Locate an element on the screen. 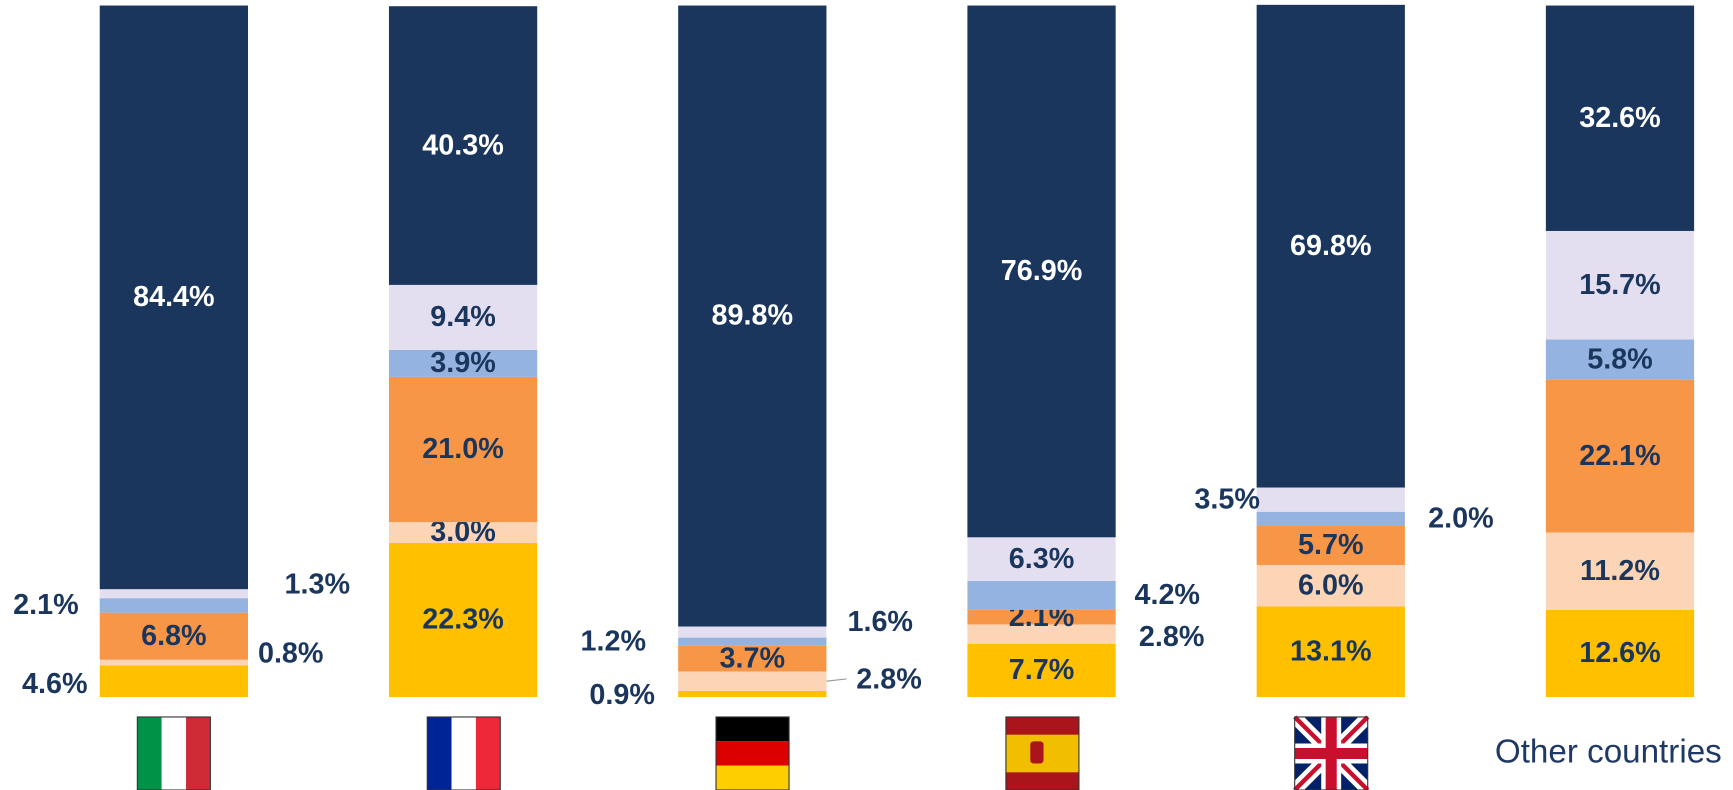 Image resolution: width=1733 pixels, height=790 pixels. flag-france is located at coordinates (463, 753).